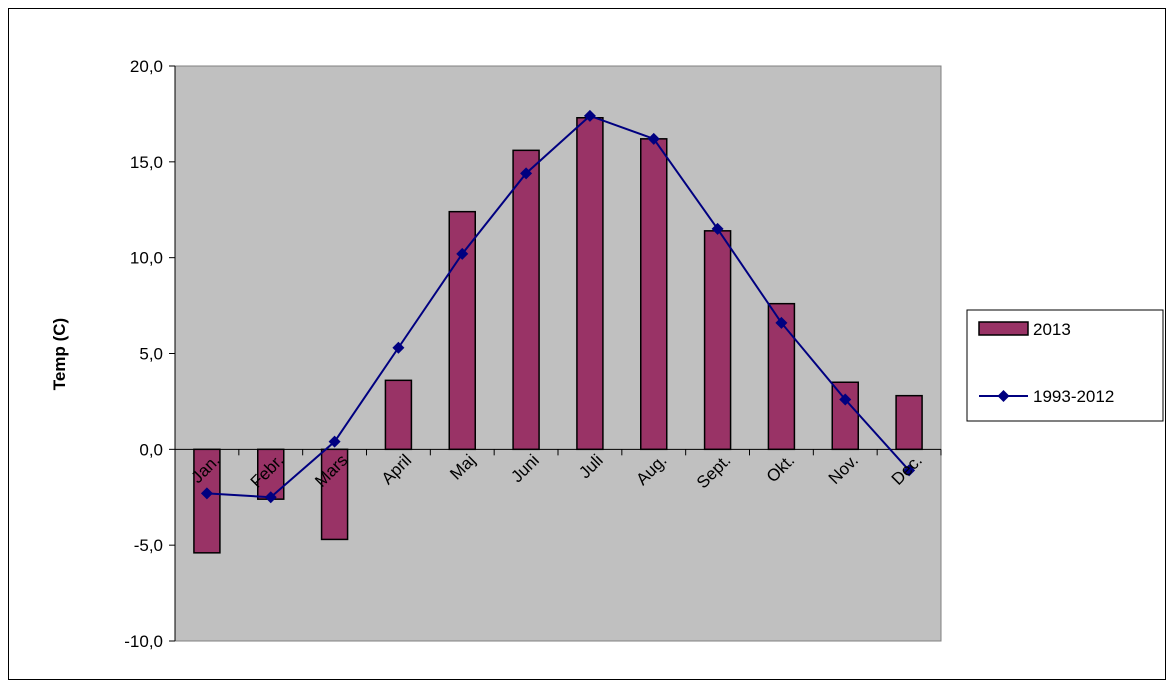  I want to click on legend-label-1993-2012: 1993-2012, so click(1073, 396).